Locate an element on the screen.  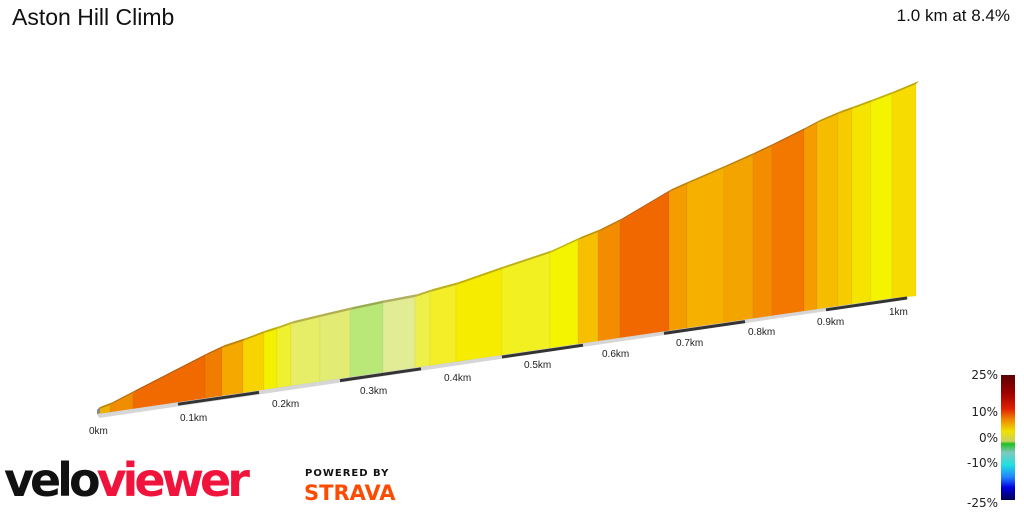
distance-tick-label: 0.9km is located at coordinates (830, 322).